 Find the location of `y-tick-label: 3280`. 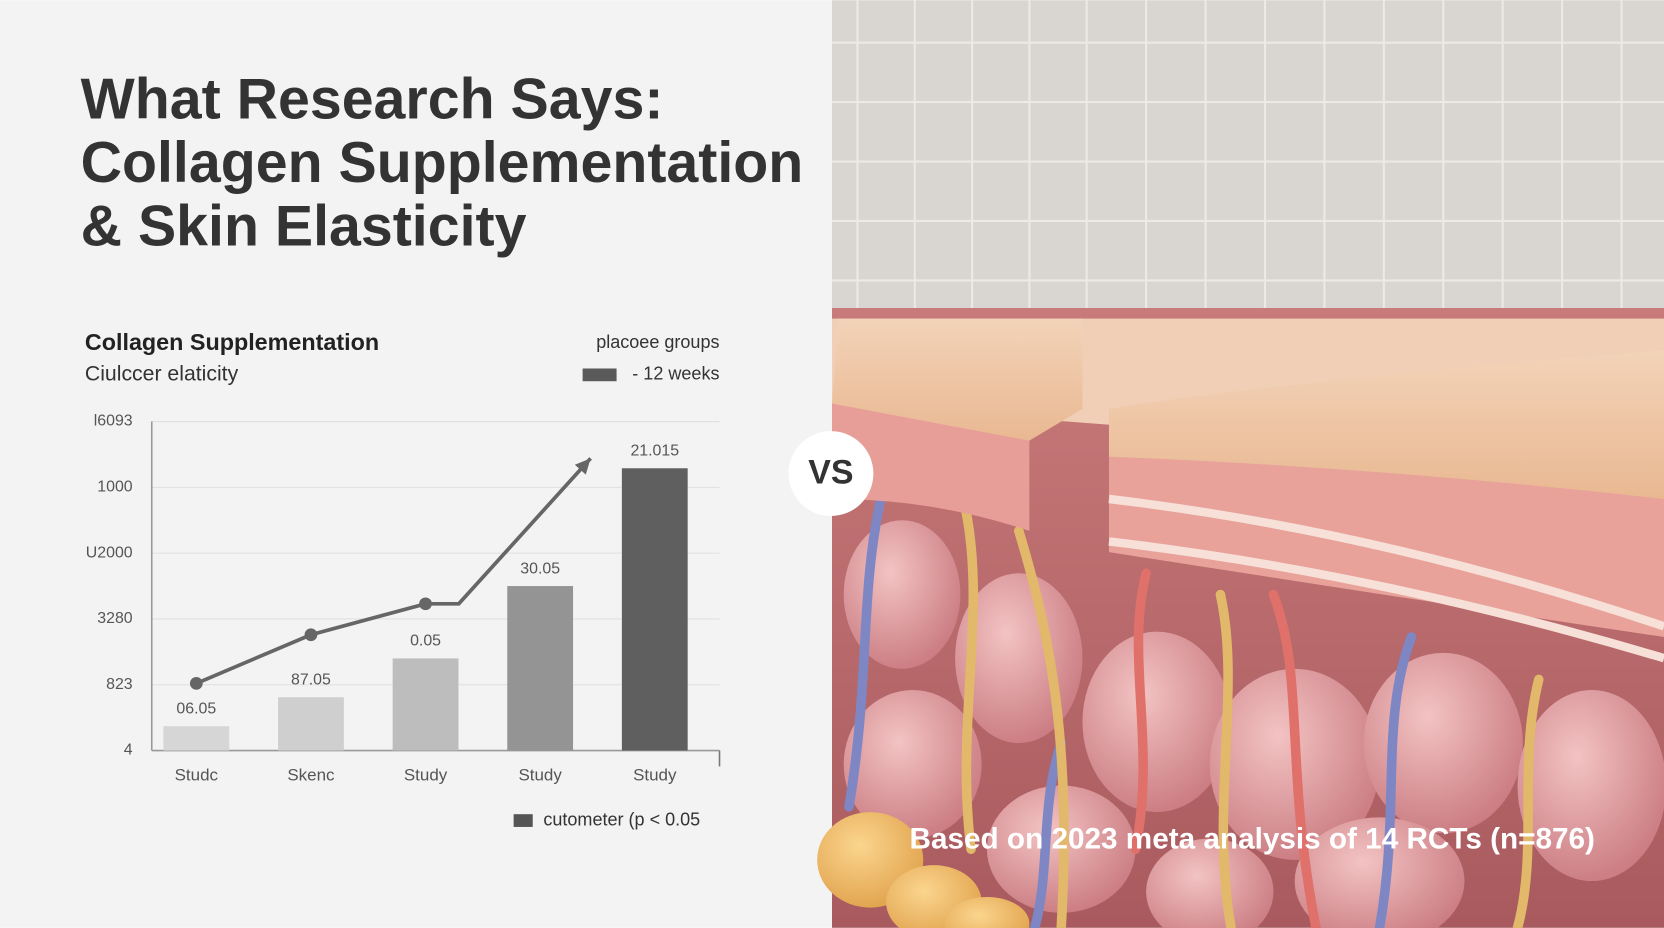

y-tick-label: 3280 is located at coordinates (115, 618).